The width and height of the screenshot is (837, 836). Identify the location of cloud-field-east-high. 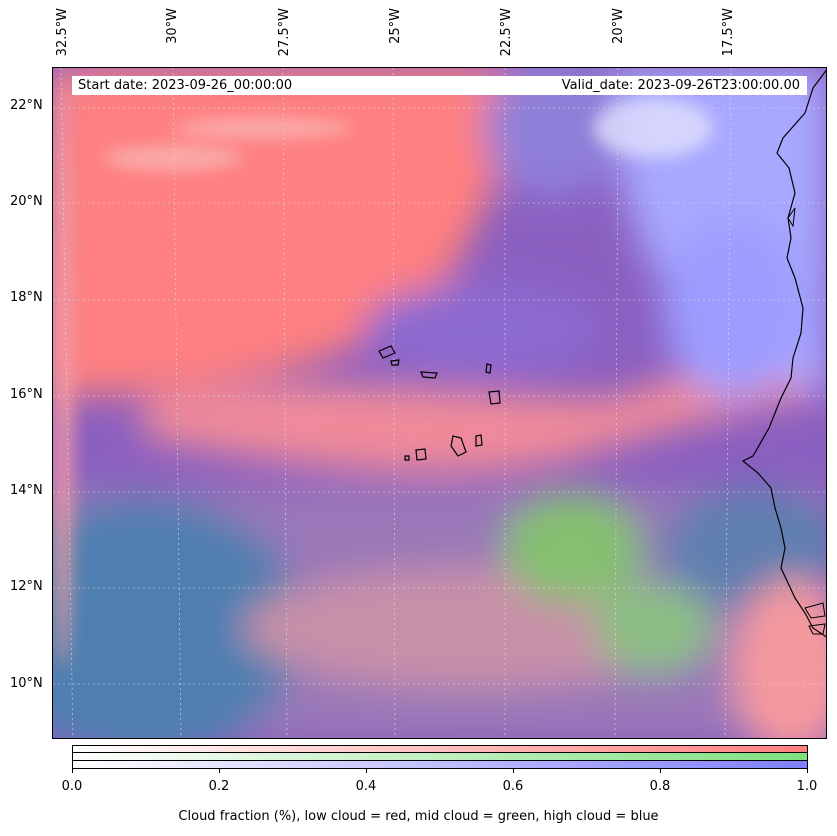
(733, 308).